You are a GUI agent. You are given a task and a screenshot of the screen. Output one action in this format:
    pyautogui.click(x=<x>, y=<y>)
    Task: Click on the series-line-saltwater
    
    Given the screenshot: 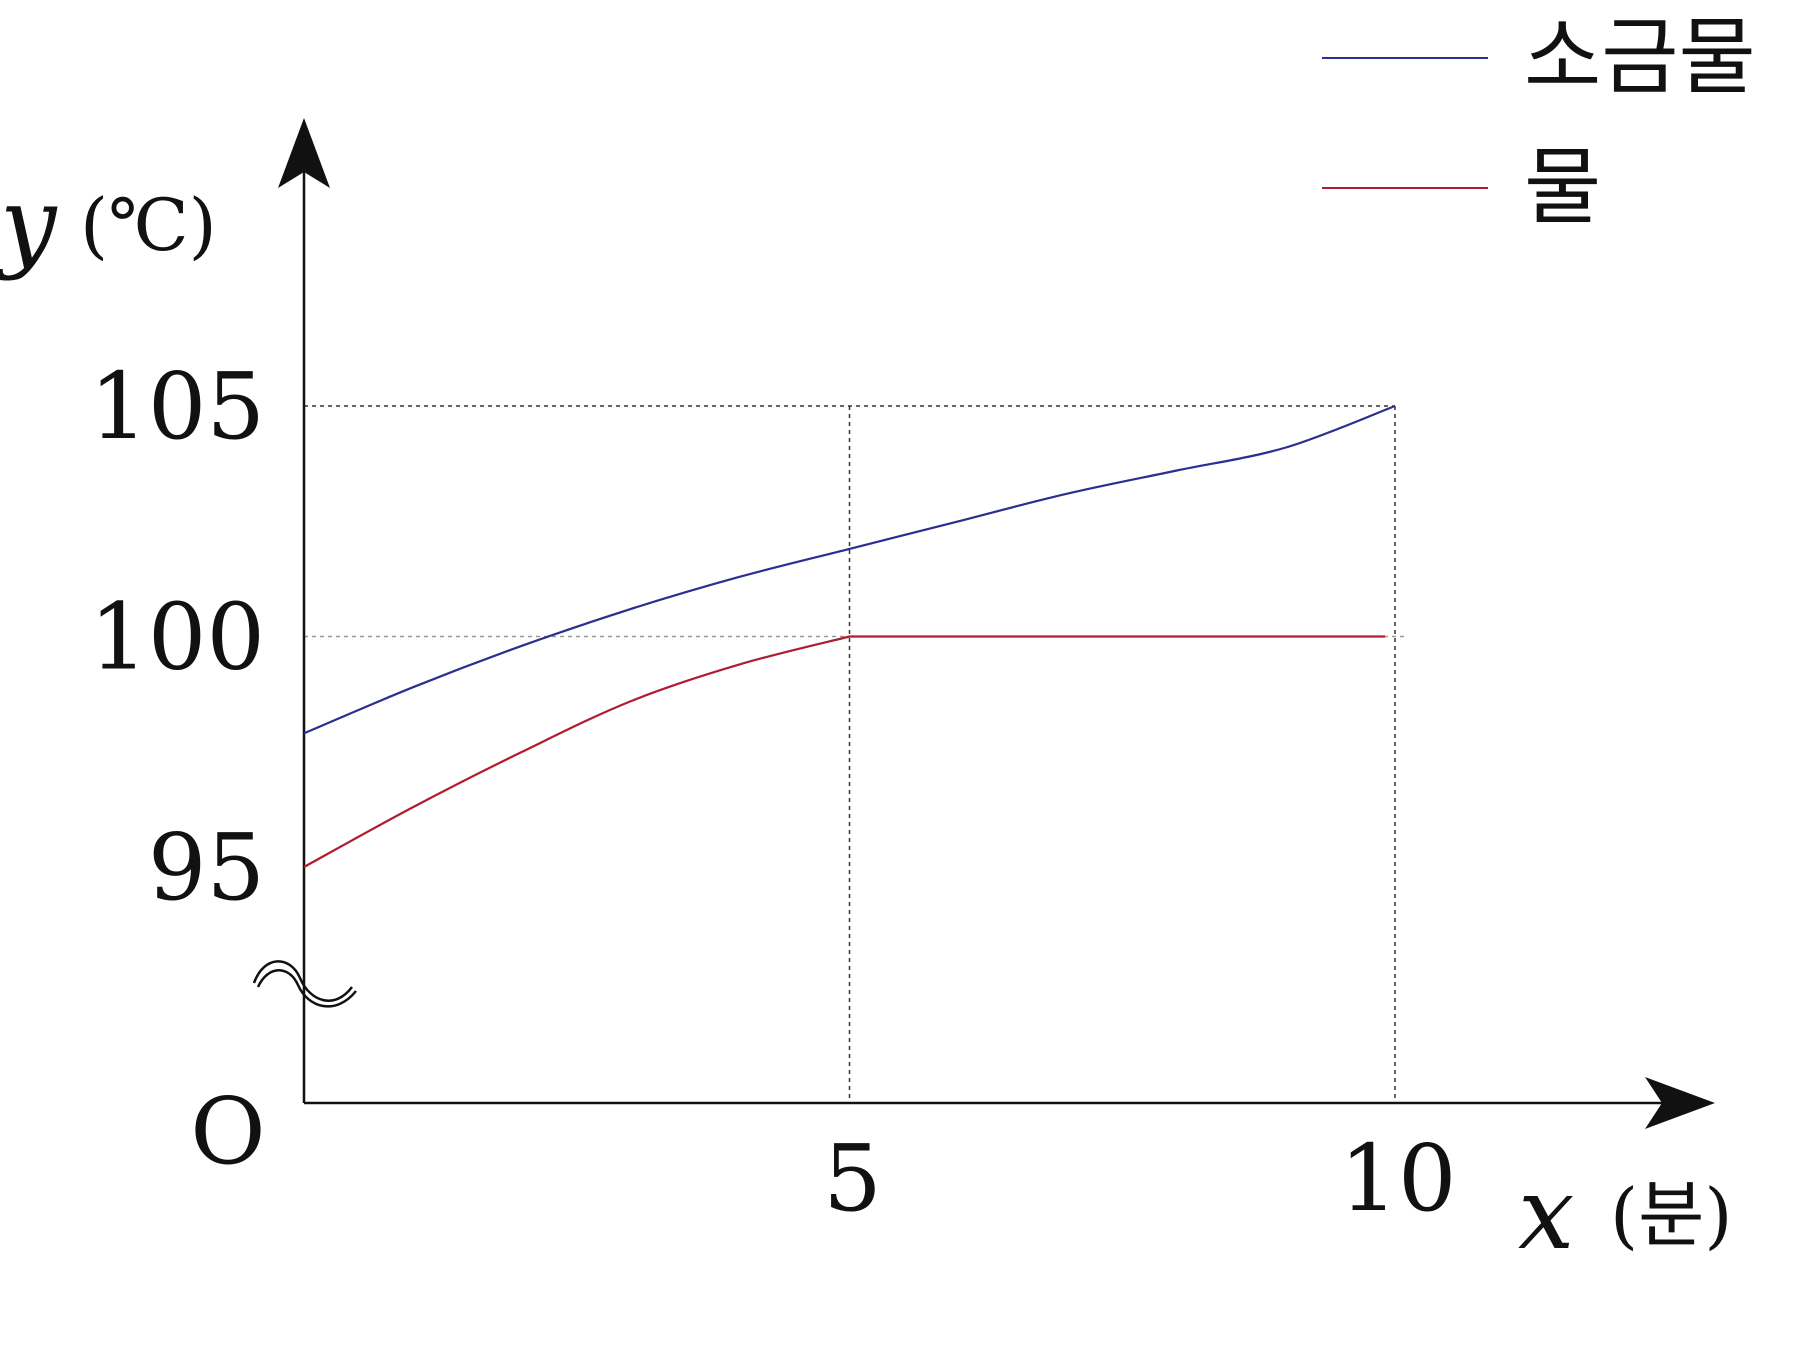 What is the action you would take?
    pyautogui.click(x=849, y=569)
    